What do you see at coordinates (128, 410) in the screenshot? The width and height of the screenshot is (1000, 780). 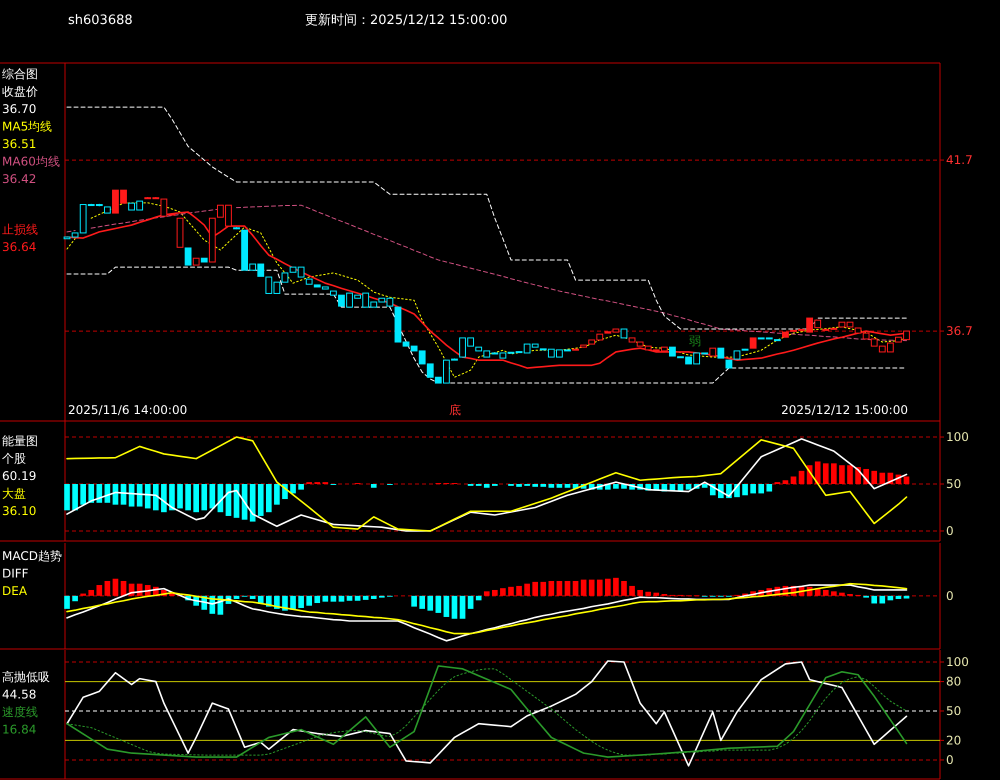 I see `annotation: 2025/11/6 14:00:00` at bounding box center [128, 410].